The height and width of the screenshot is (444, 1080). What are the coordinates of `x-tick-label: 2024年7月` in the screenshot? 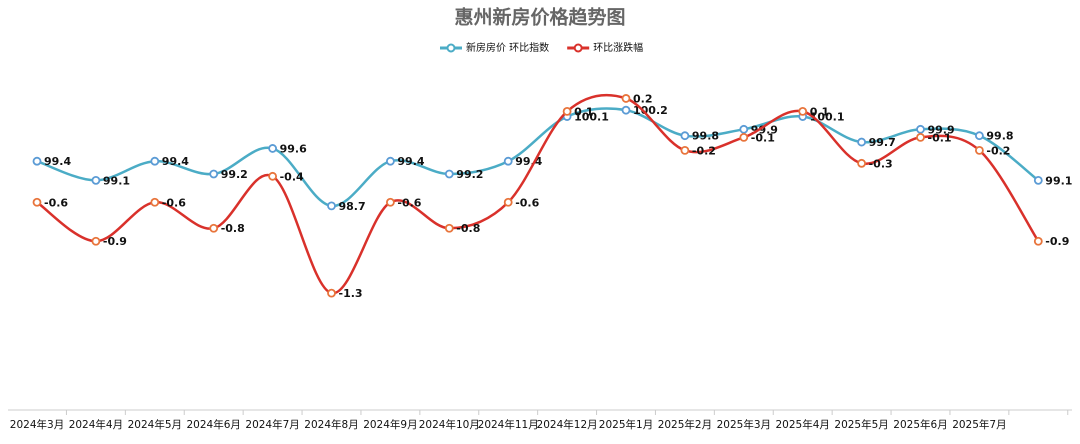 It's located at (272, 424).